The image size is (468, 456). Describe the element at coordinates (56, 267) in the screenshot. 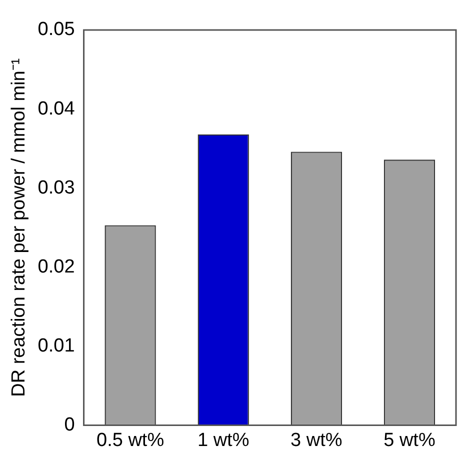

I see `y-tick-label: 0.02` at that location.